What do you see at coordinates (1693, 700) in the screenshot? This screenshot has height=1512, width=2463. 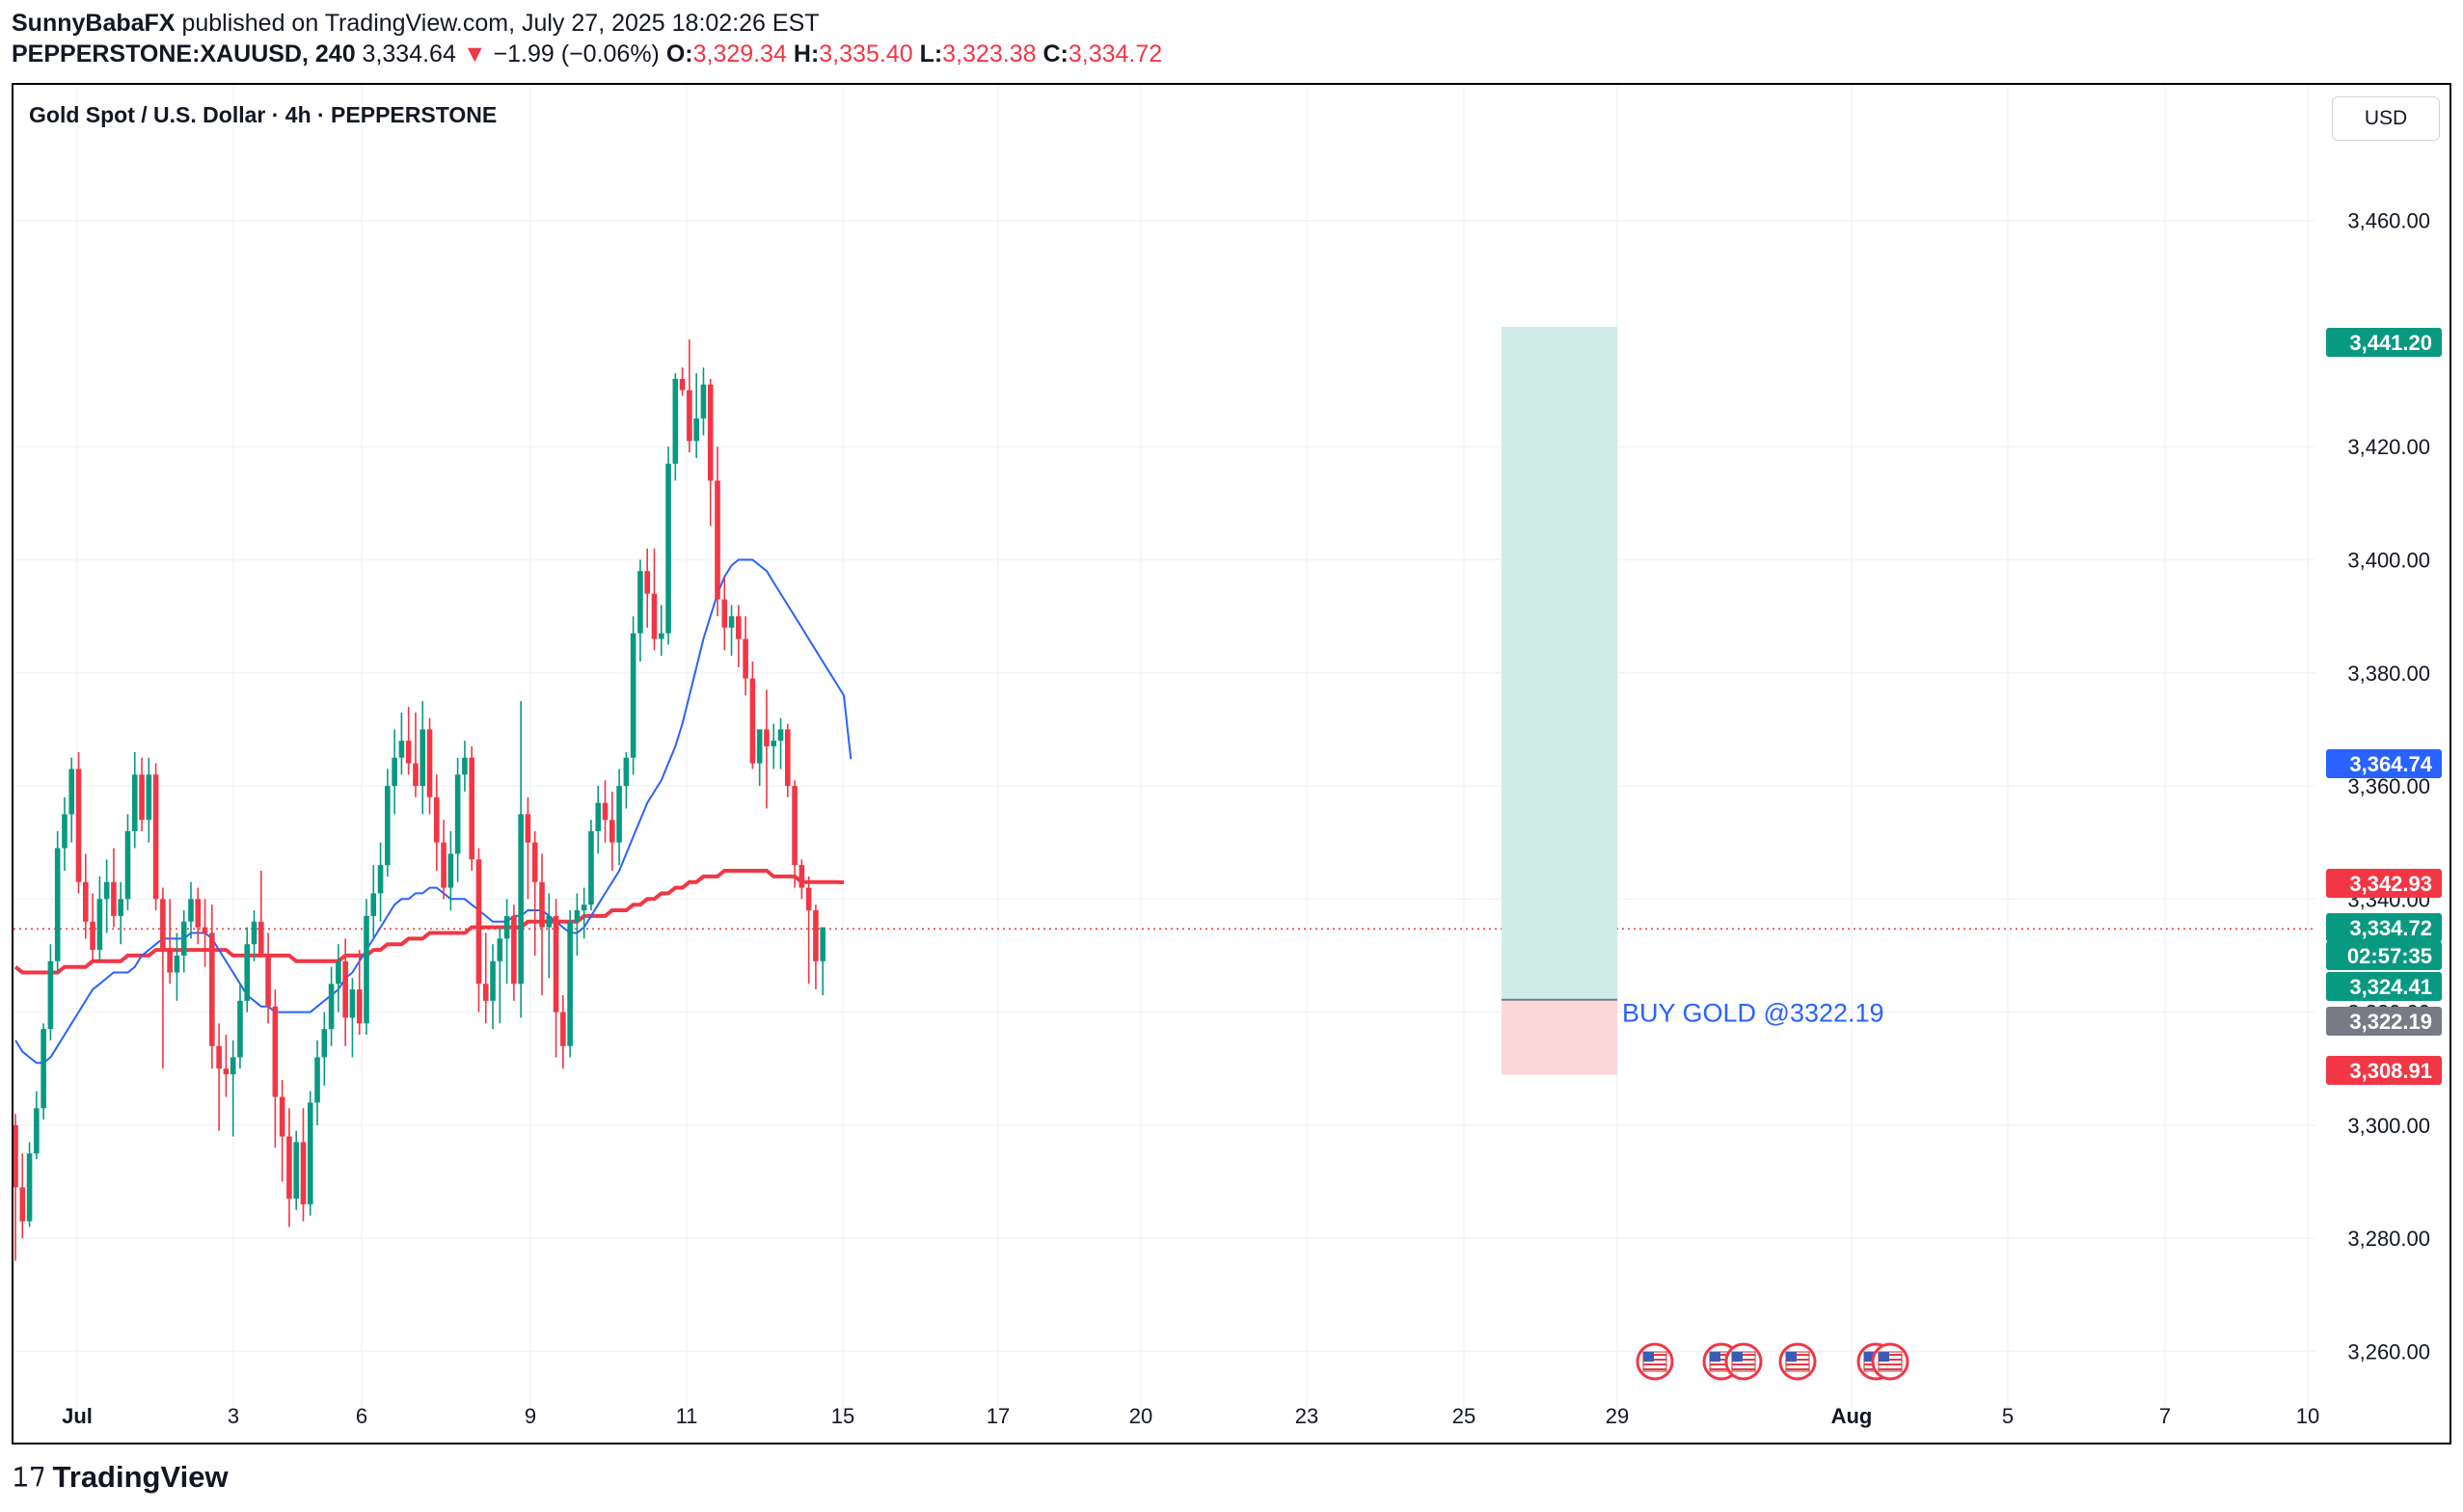 I see `position-zones: BUY GOLD @3322.19` at bounding box center [1693, 700].